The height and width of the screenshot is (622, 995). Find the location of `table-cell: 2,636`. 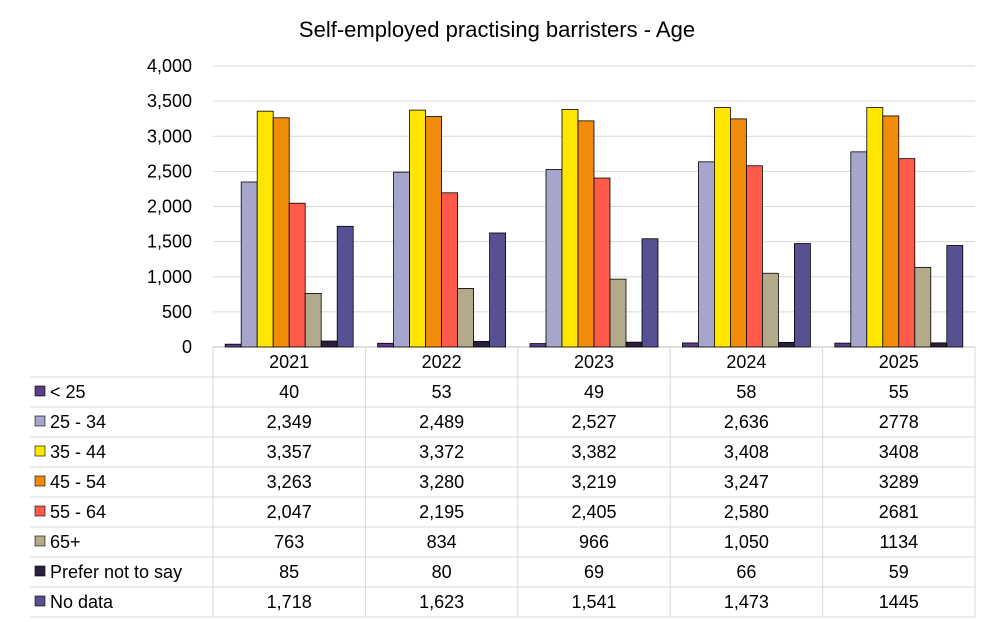

table-cell: 2,636 is located at coordinates (746, 422).